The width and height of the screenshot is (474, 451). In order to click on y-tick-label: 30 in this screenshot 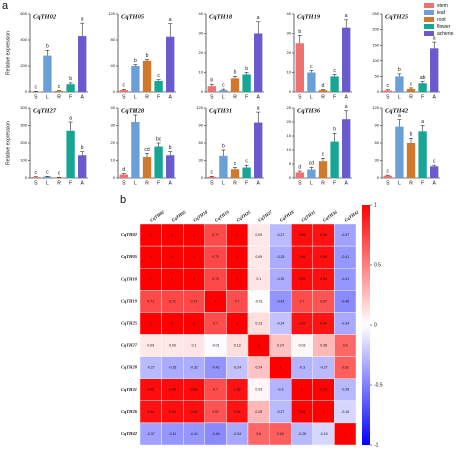, I will do `click(201, 33)`.